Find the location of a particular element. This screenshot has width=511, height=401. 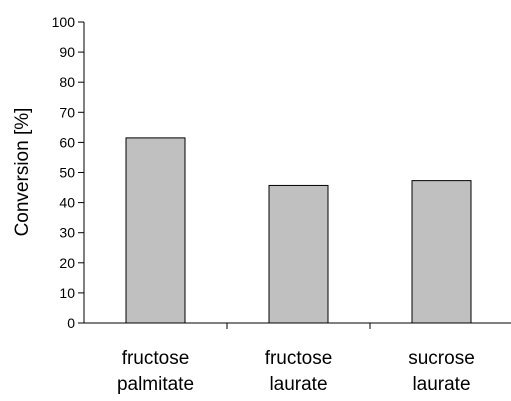

x-category-label: palmitate is located at coordinates (155, 384).